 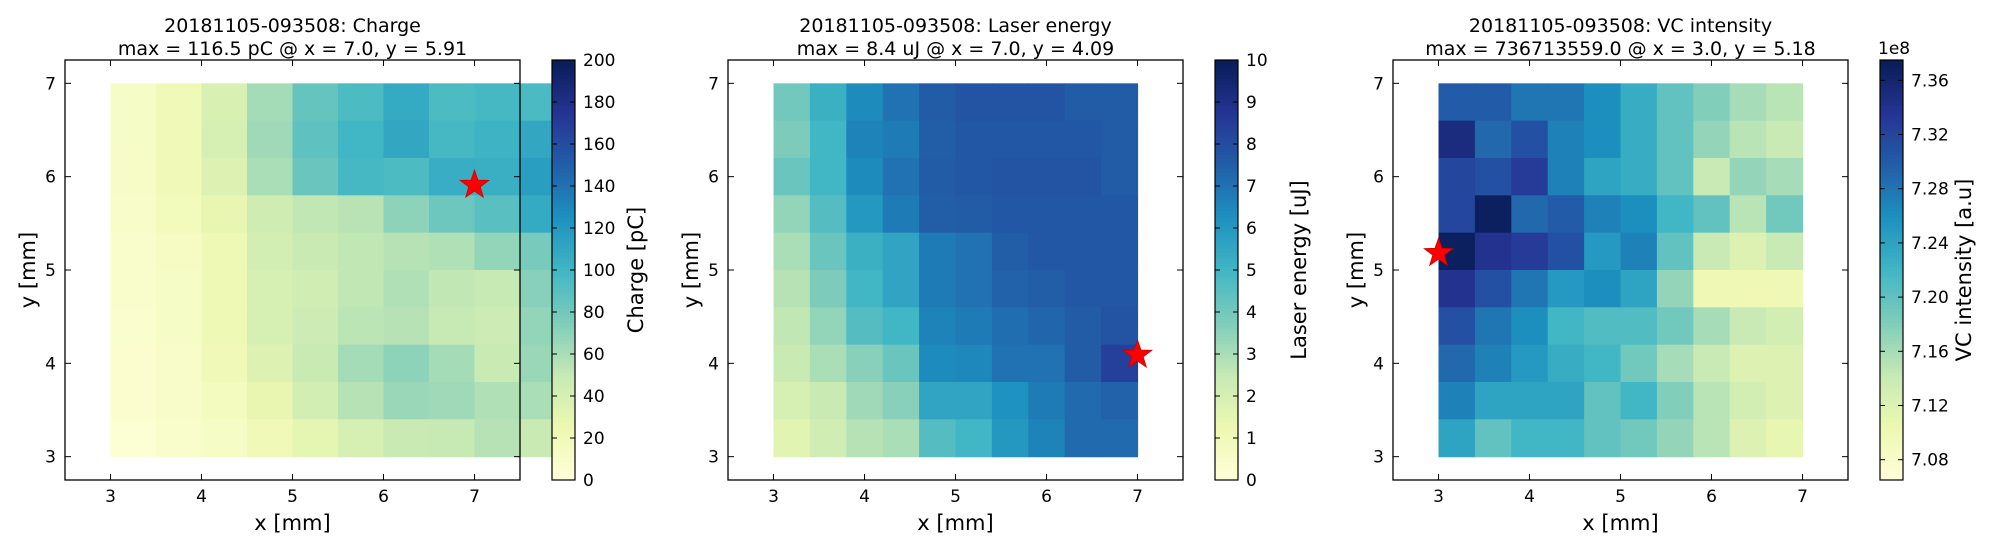 I want to click on x-tick-label: 4, so click(x=201, y=497).